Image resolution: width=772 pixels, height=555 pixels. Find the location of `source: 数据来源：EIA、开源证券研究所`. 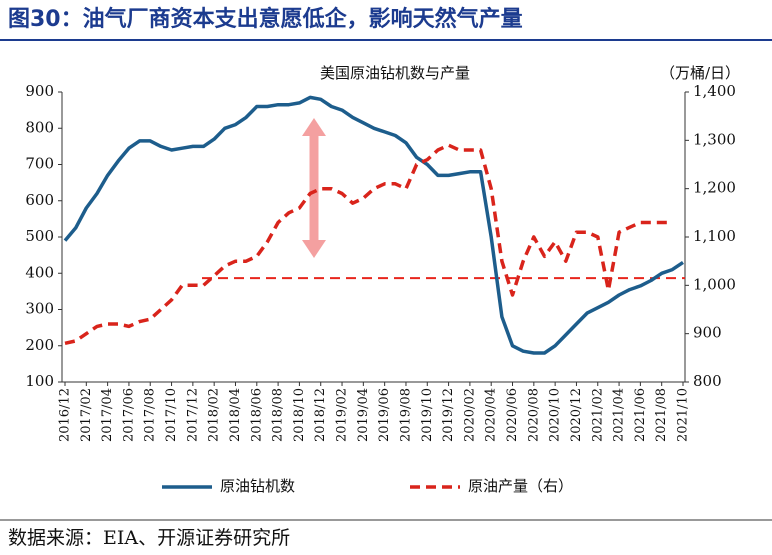

source: 数据来源：EIA、开源证券研究所 is located at coordinates (149, 538).